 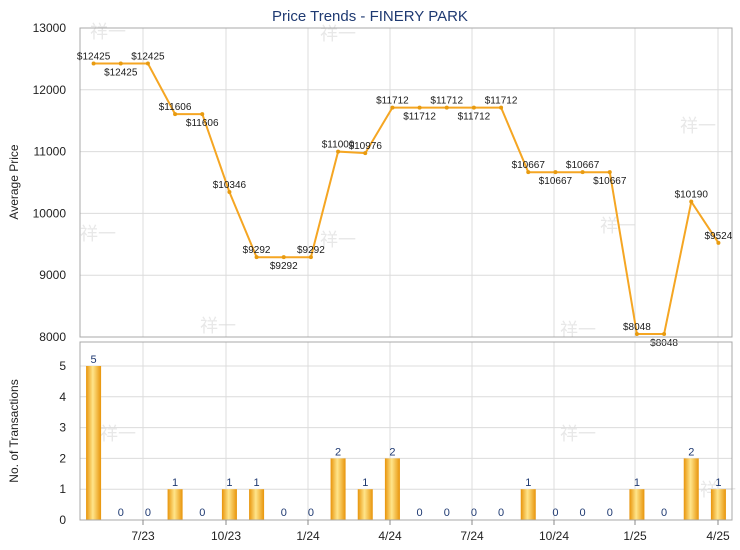 I want to click on price-y-tick-label: 13000, so click(x=50, y=28).